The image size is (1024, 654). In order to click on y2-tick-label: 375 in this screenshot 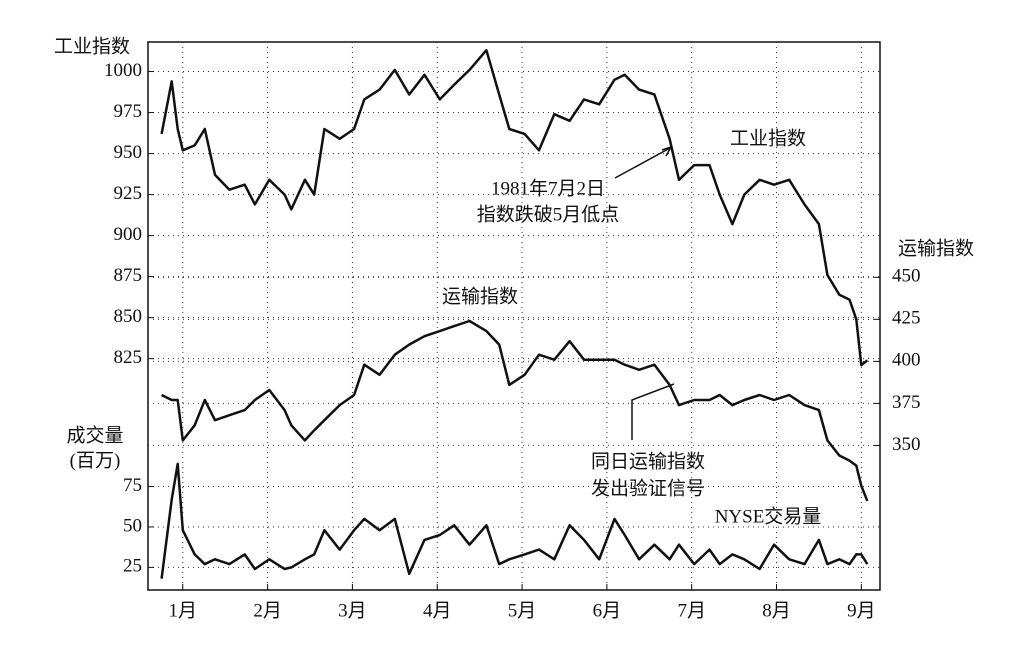, I will do `click(906, 402)`.